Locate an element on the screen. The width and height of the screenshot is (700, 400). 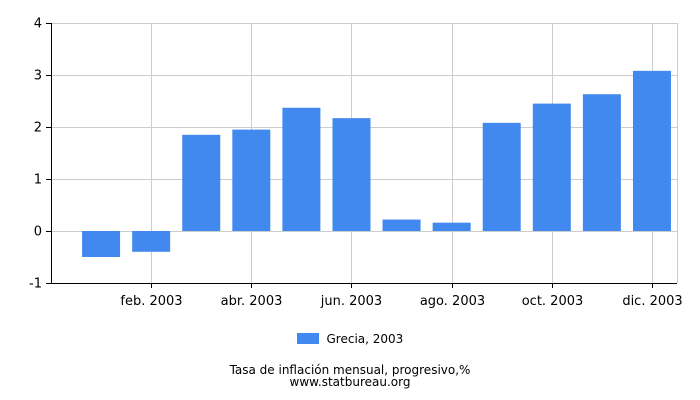
x-tick-label: jun. 2003 is located at coordinates (351, 301).